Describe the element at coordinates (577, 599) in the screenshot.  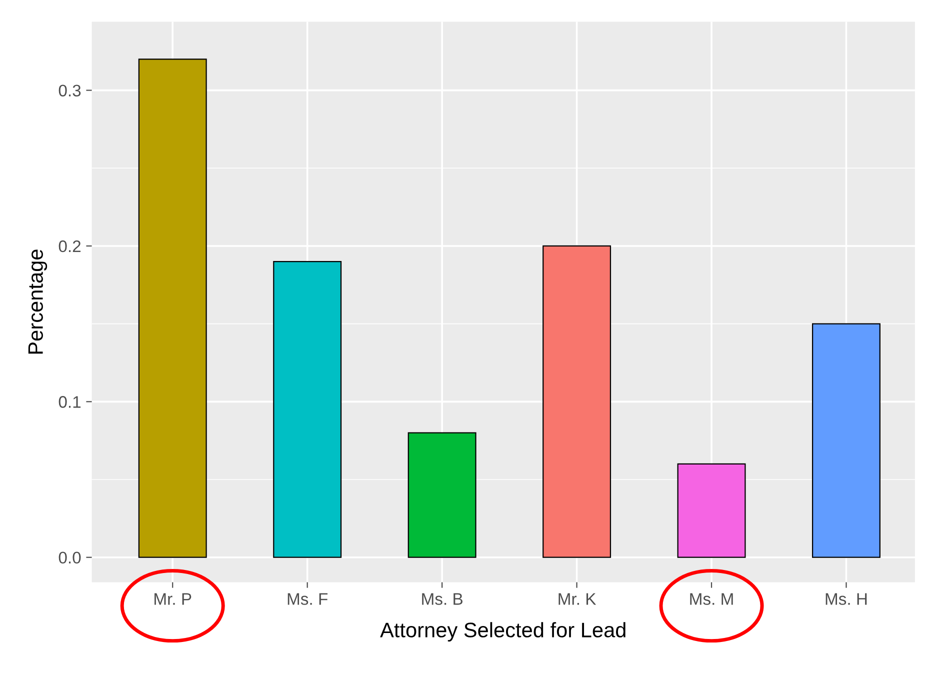
I see `x-tick-label: Mr. K` at that location.